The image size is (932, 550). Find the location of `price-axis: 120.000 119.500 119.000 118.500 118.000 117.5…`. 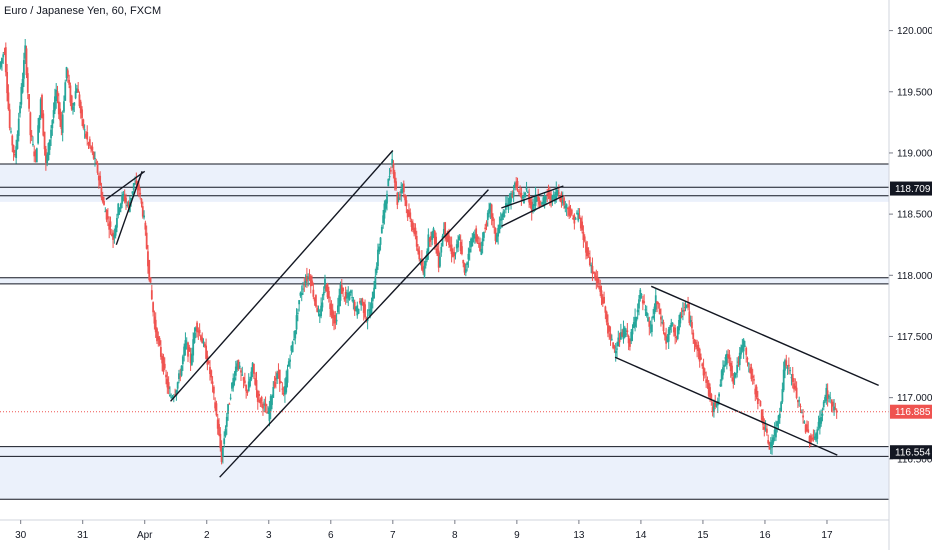

price-axis: 120.000 119.500 119.000 118.500 118.000 117.5… is located at coordinates (910, 245).